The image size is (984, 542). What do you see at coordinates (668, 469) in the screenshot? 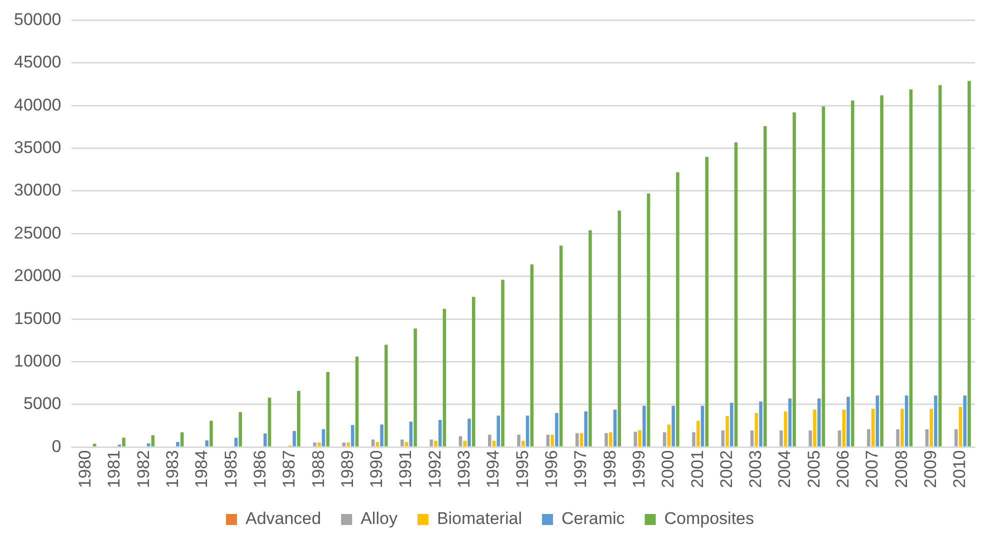
I see `x-tick-label: 2000` at bounding box center [668, 469].